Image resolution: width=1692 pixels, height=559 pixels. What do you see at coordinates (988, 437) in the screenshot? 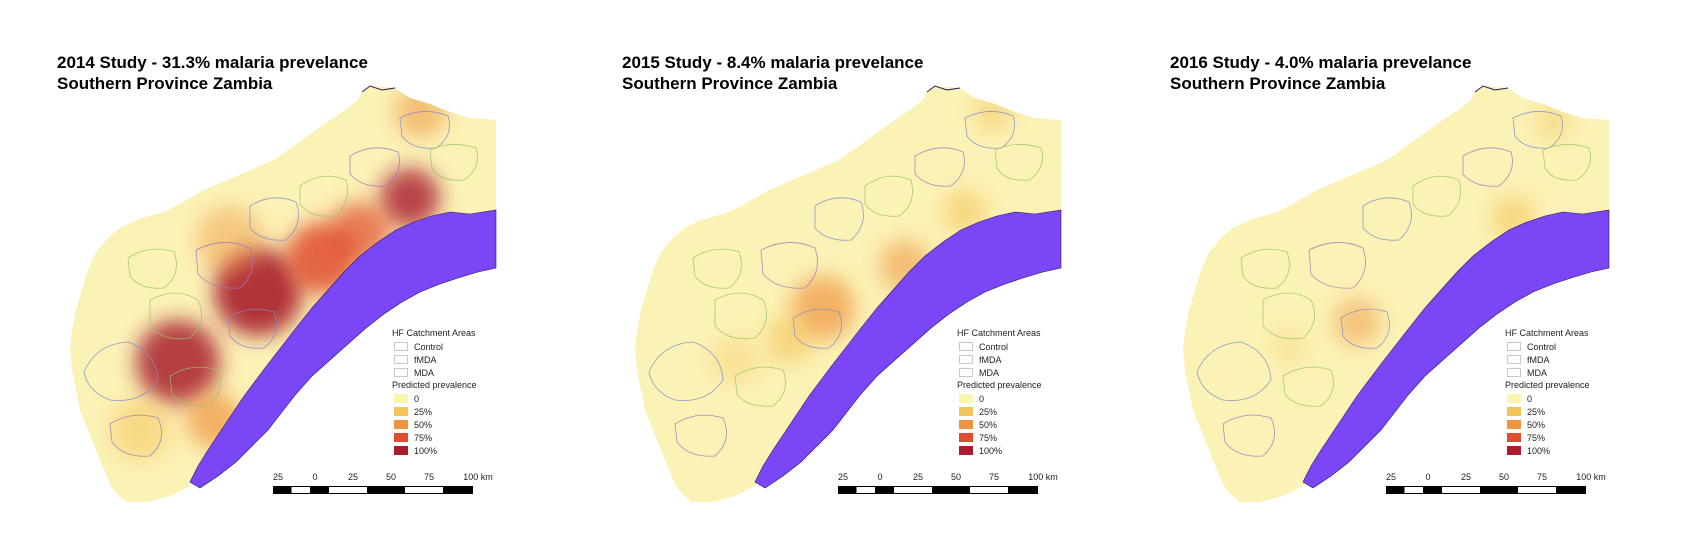
I see `legend-label: 75%` at bounding box center [988, 437].